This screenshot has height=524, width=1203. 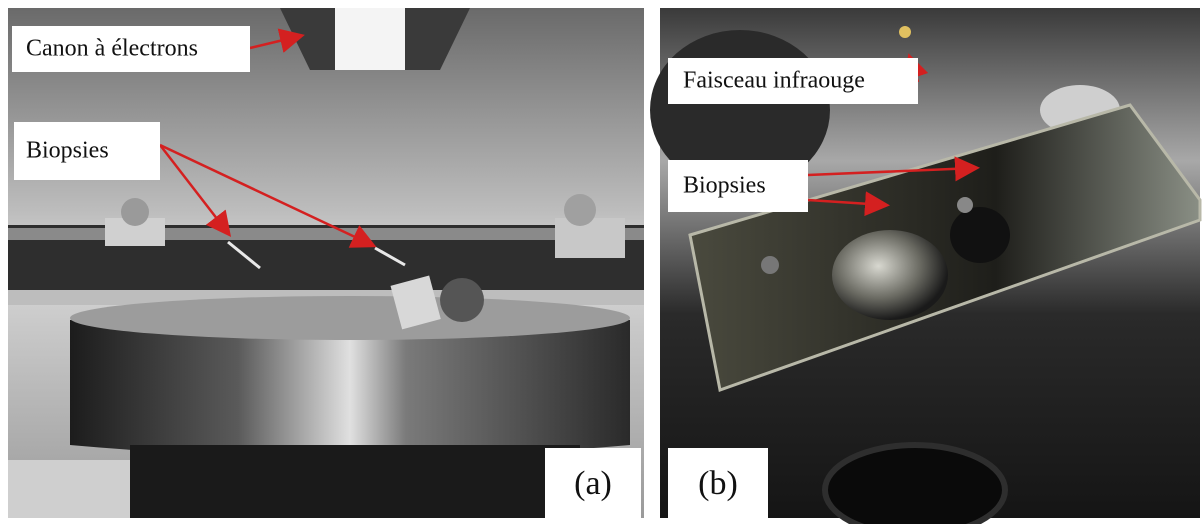 I want to click on label: Canon à électrons, so click(x=112, y=49).